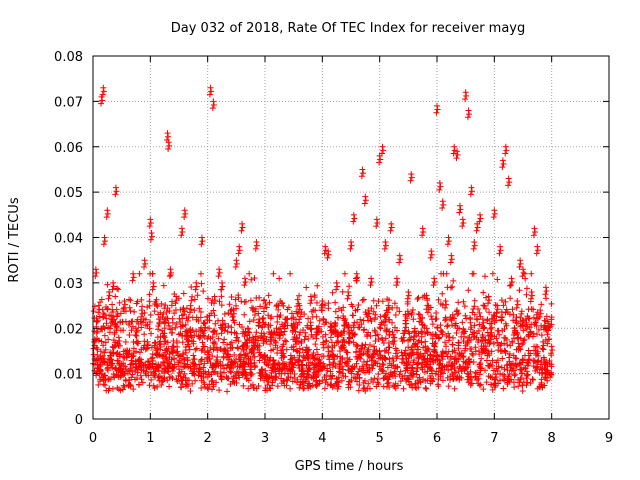 The image size is (640, 480). Describe the element at coordinates (68, 375) in the screenshot. I see `y-tick-label: 0.01` at that location.